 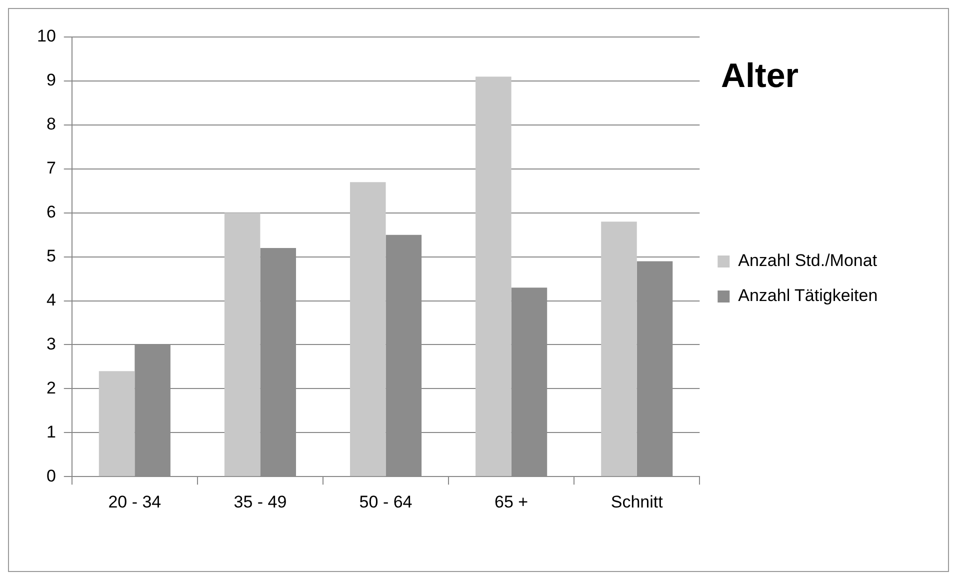 What do you see at coordinates (51, 388) in the screenshot?
I see `y-tick-label: 2` at bounding box center [51, 388].